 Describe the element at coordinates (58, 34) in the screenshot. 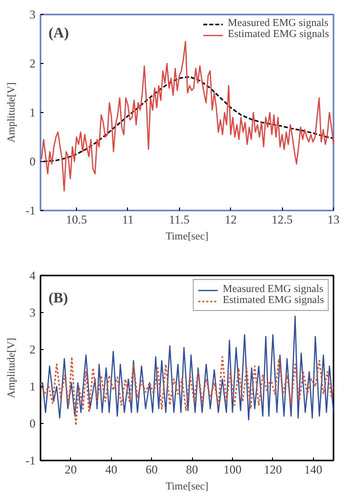

I see `annotation: (A)` at that location.